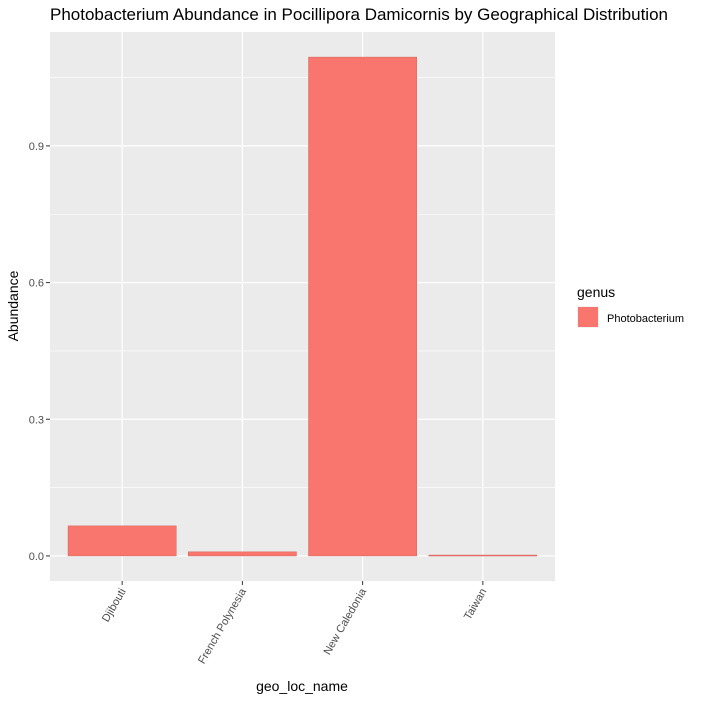 This screenshot has height=702, width=707. I want to click on y-tick-label: 0.9, so click(36, 147).